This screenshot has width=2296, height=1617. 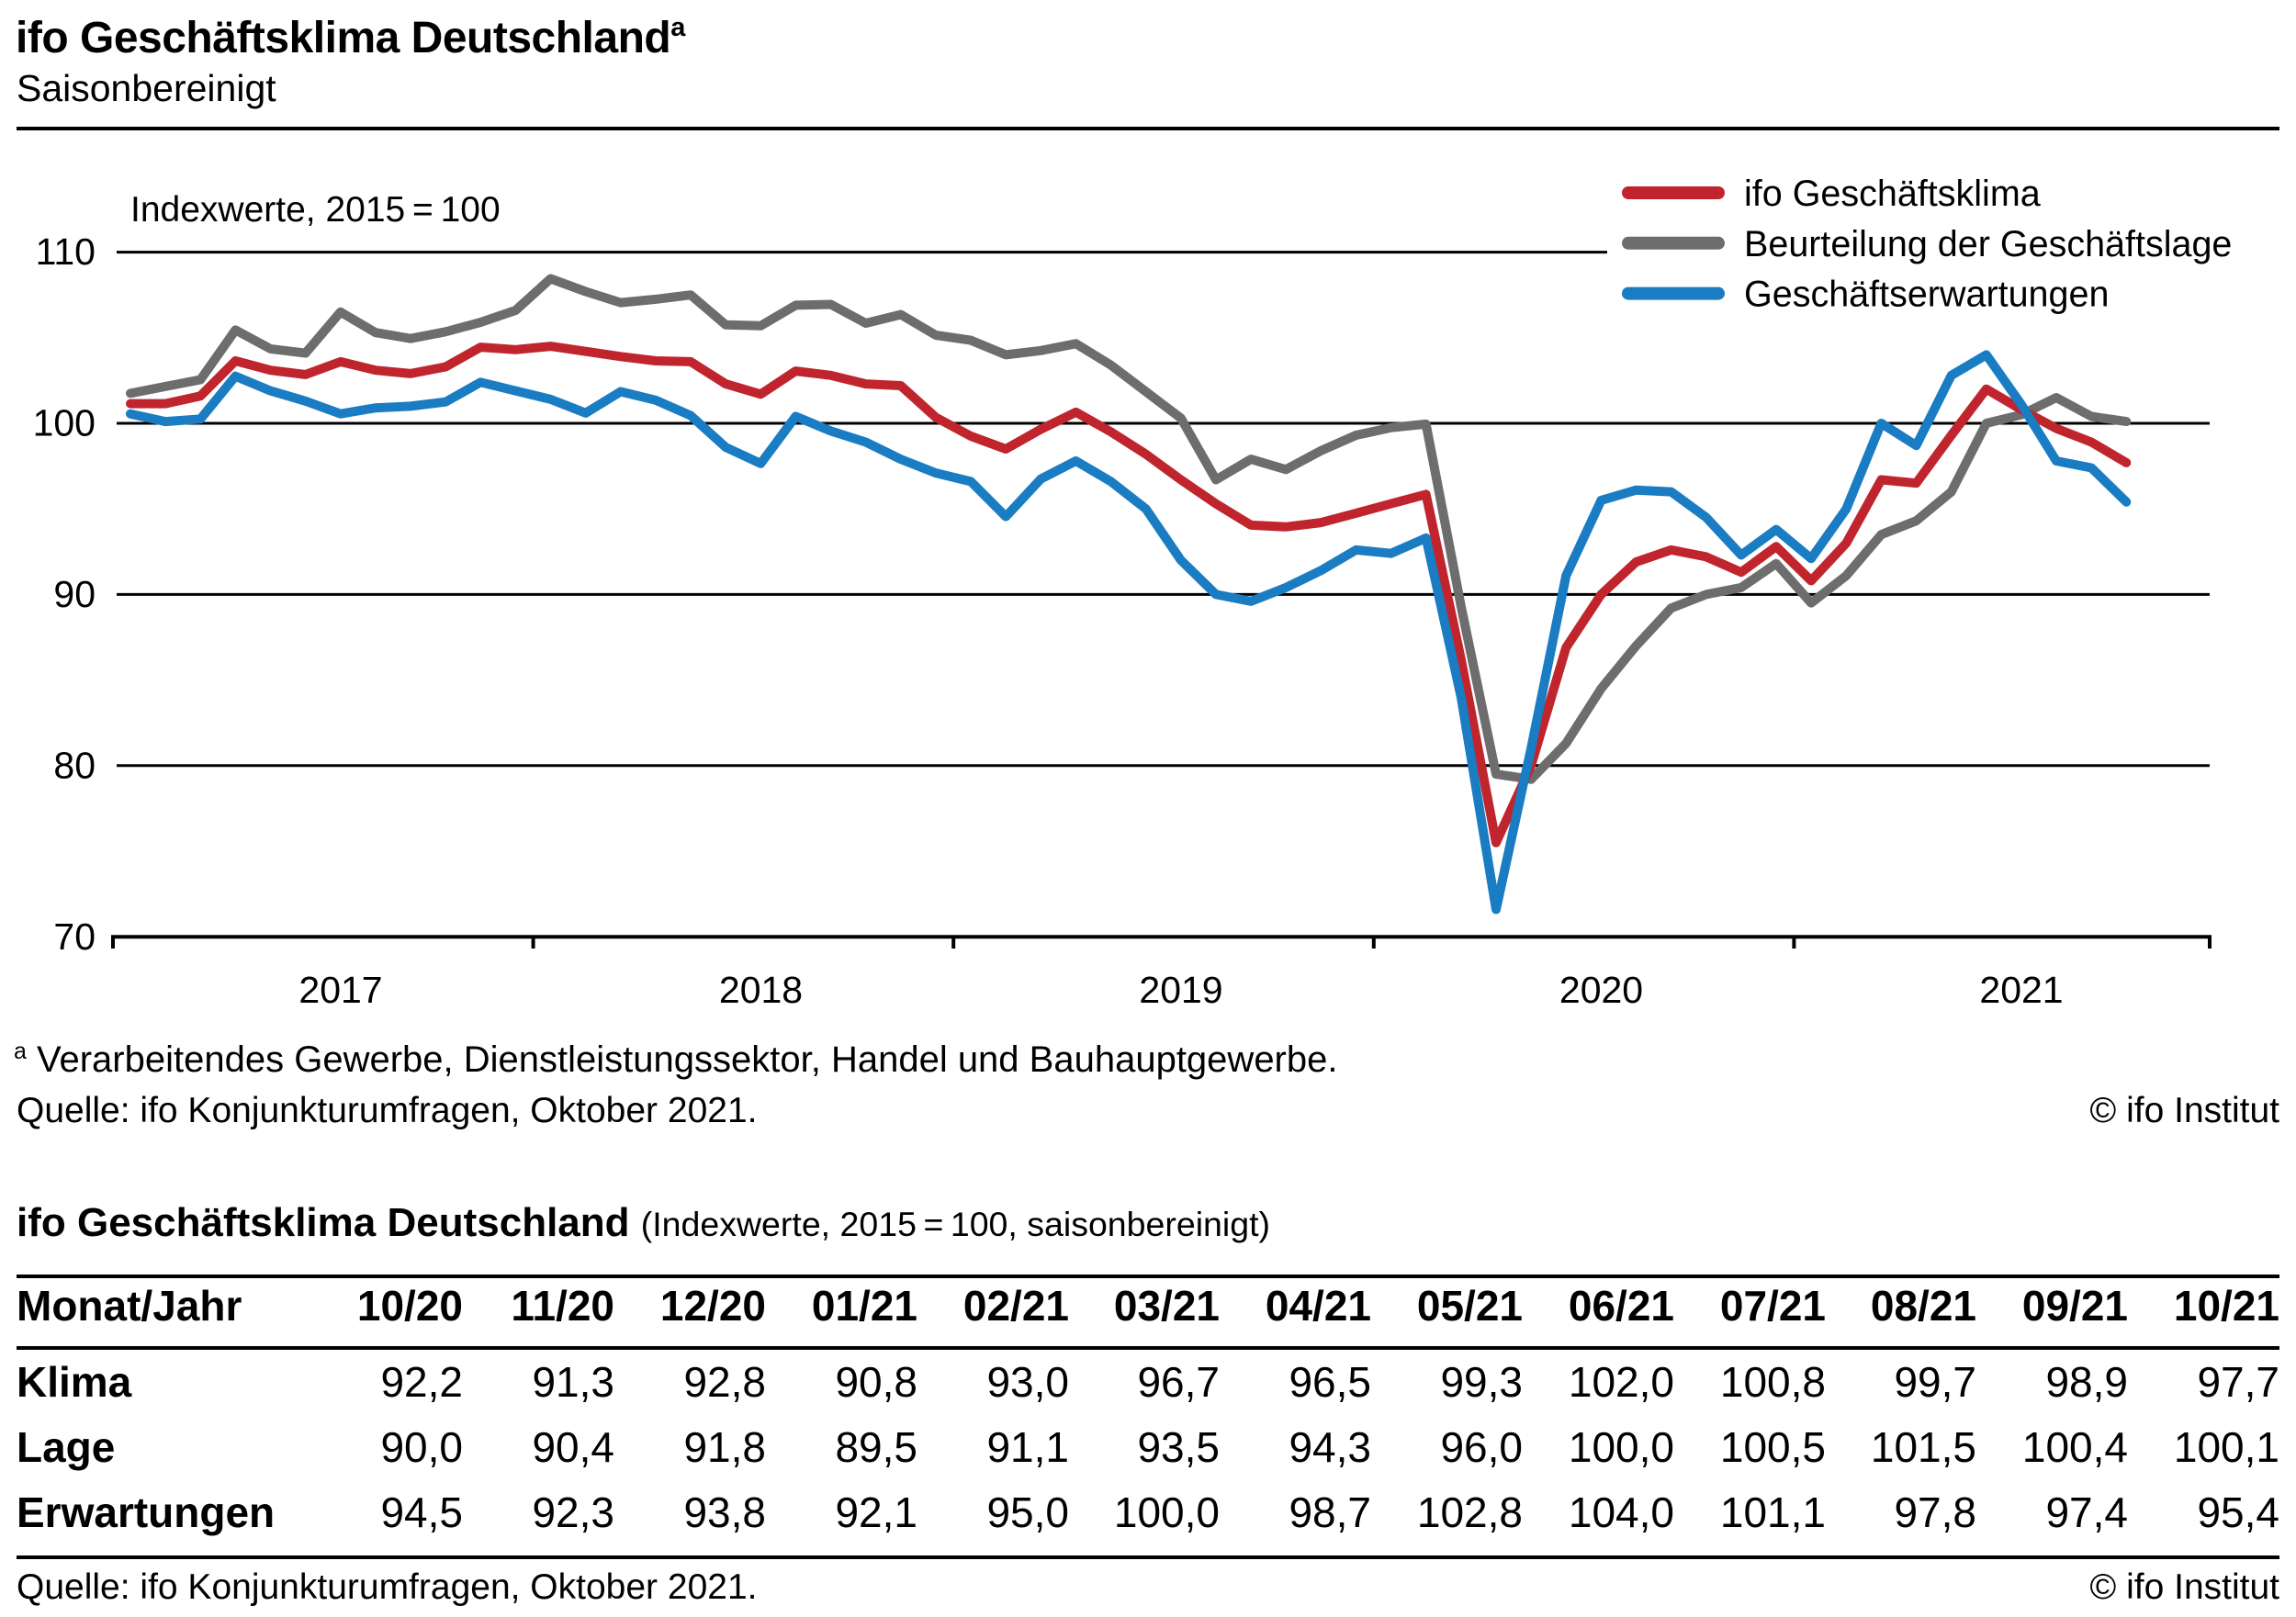 I want to click on svg-text: 70, so click(x=74, y=936).